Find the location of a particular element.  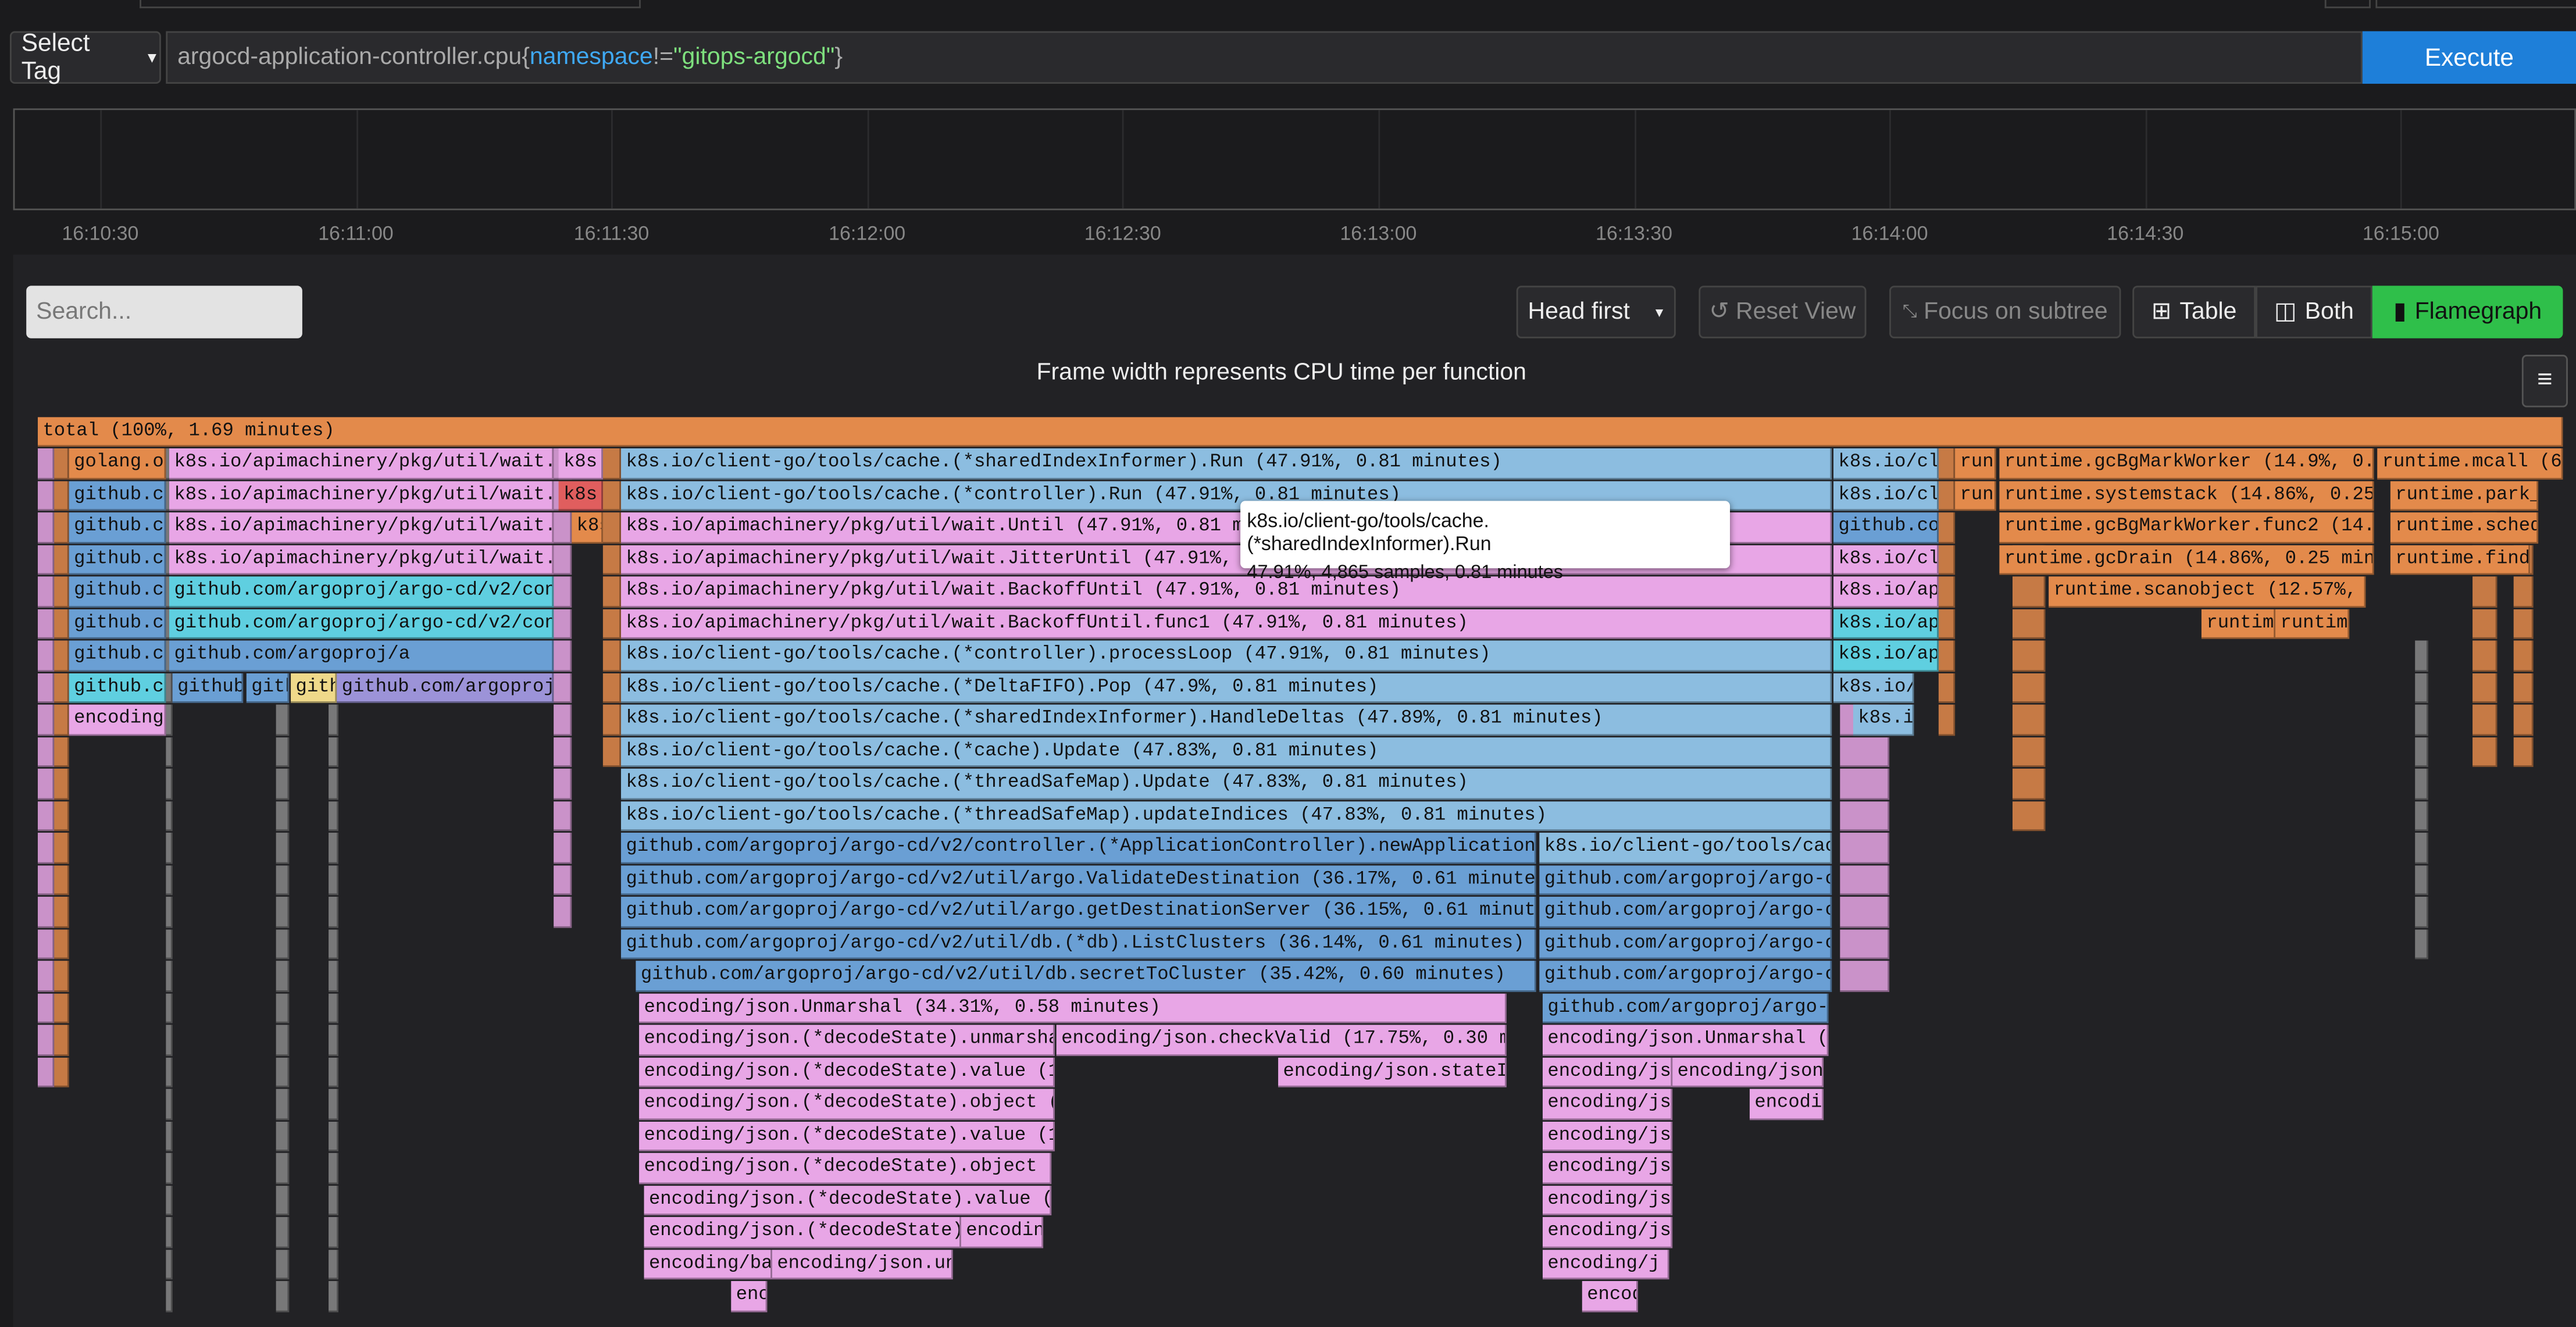

menu-button: ≡ is located at coordinates (2544, 381).